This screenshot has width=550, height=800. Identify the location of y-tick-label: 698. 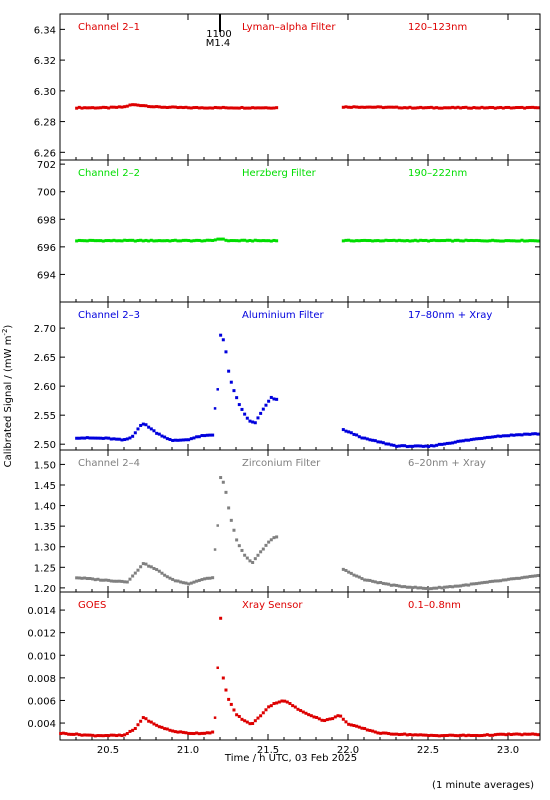
(46, 220).